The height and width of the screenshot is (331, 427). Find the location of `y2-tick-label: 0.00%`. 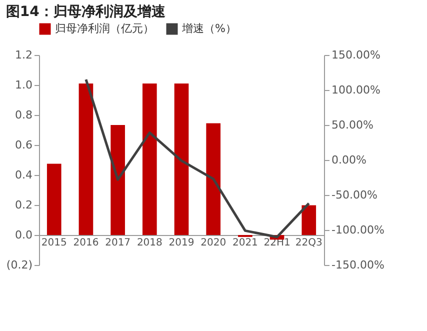

y2-tick-label: 0.00% is located at coordinates (349, 160).